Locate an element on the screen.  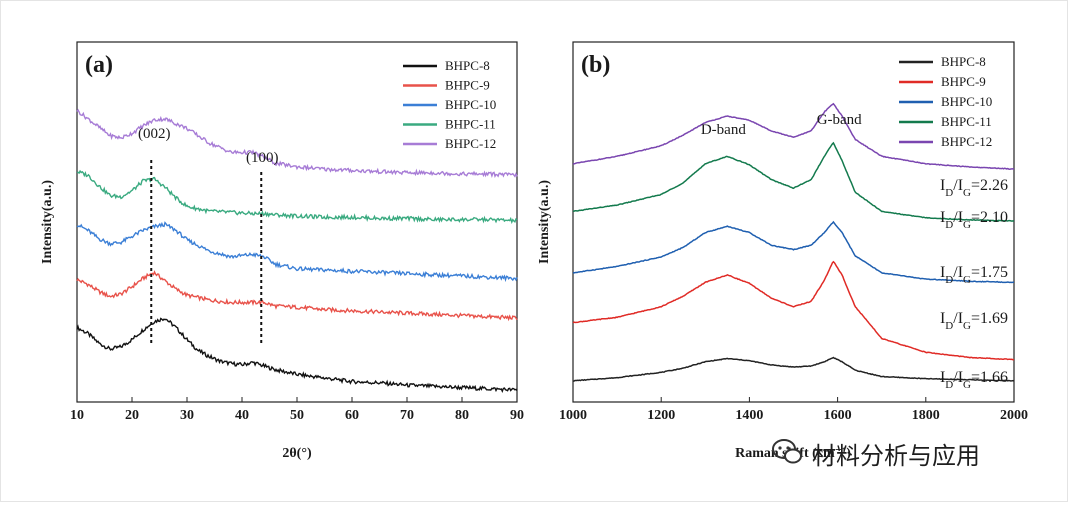
panel-label: (a) is located at coordinates (99, 65).